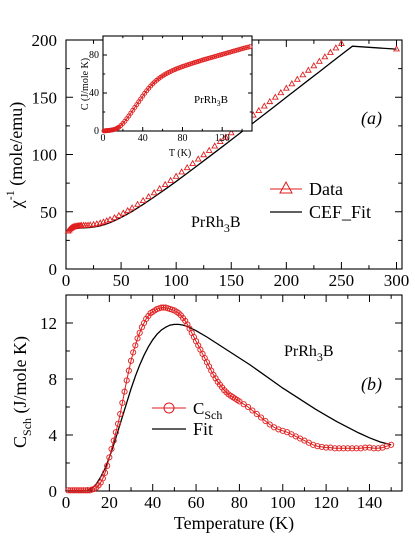 This screenshot has height=537, width=415. What do you see at coordinates (326, 502) in the screenshot?
I see `panel-b-x-tick-label: 120` at bounding box center [326, 502].